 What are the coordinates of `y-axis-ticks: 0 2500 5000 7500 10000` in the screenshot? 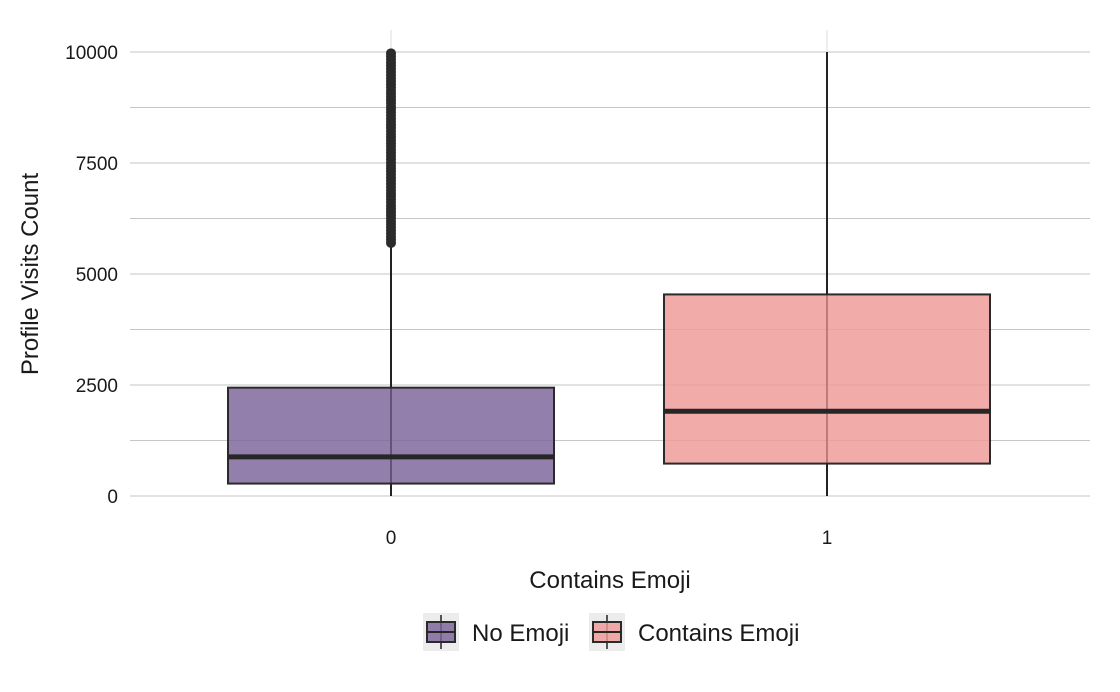 It's located at (91, 275).